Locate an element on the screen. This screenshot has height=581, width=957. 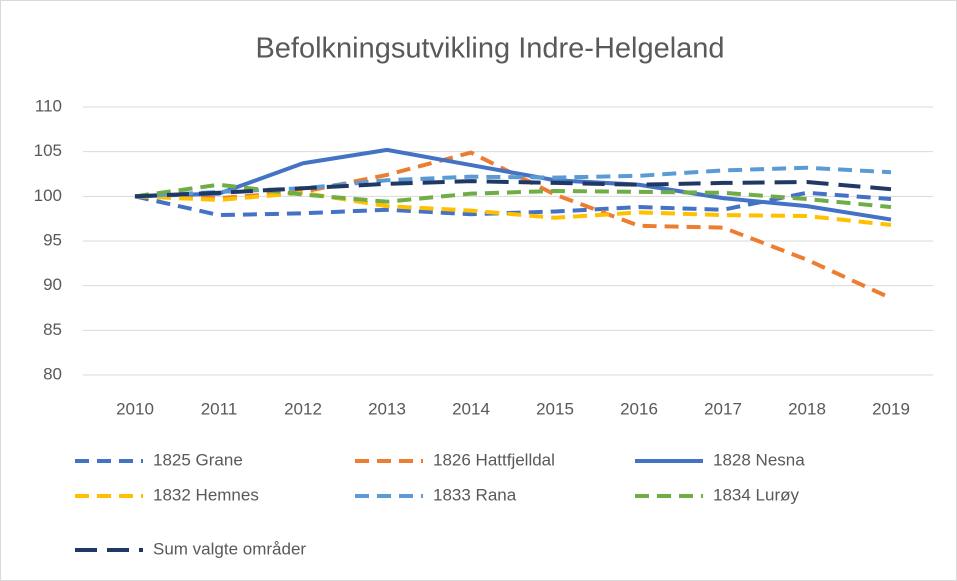
legend-label: 1834 Lurøy is located at coordinates (756, 494).